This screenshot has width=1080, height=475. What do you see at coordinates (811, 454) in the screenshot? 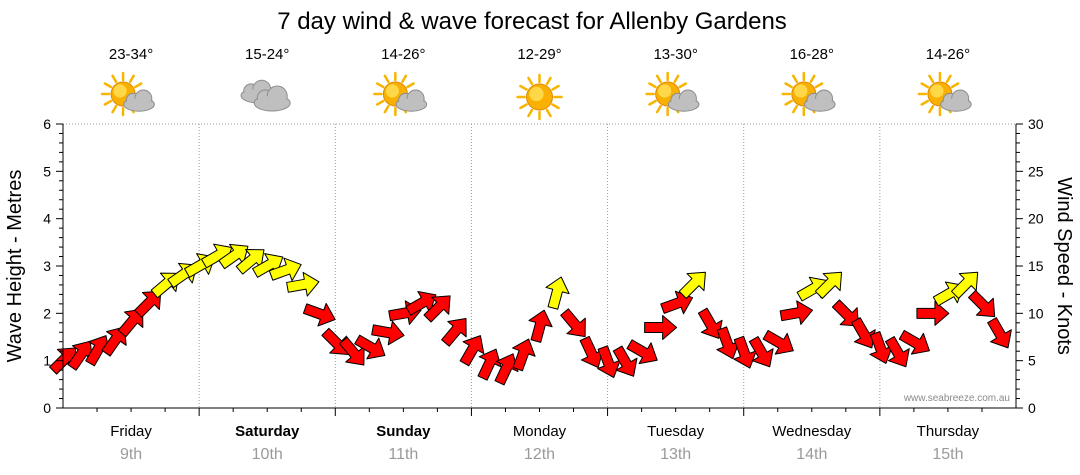
I see `date-label: 14th` at bounding box center [811, 454].